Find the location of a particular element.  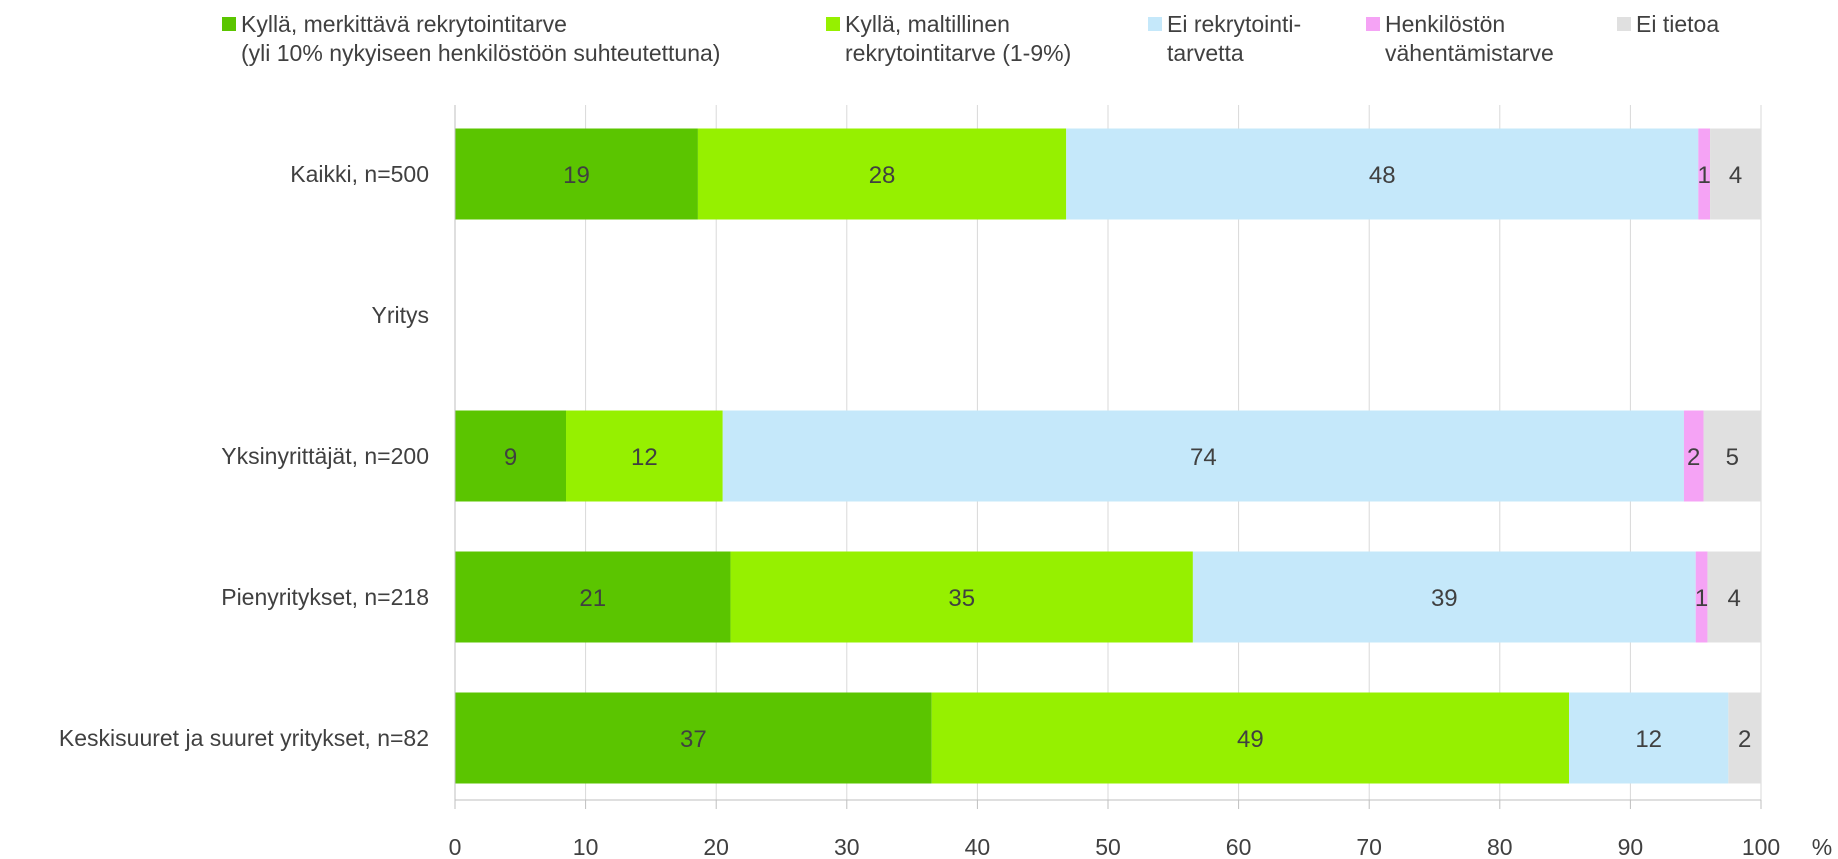

category-label: Yksinyrittäjät, n=200 is located at coordinates (325, 456).